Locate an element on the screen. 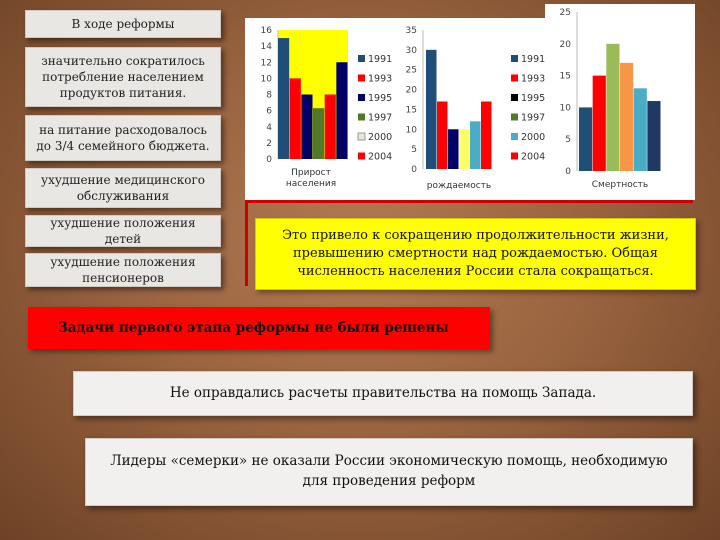  children-text: ухудшение положения детей is located at coordinates (123, 230).